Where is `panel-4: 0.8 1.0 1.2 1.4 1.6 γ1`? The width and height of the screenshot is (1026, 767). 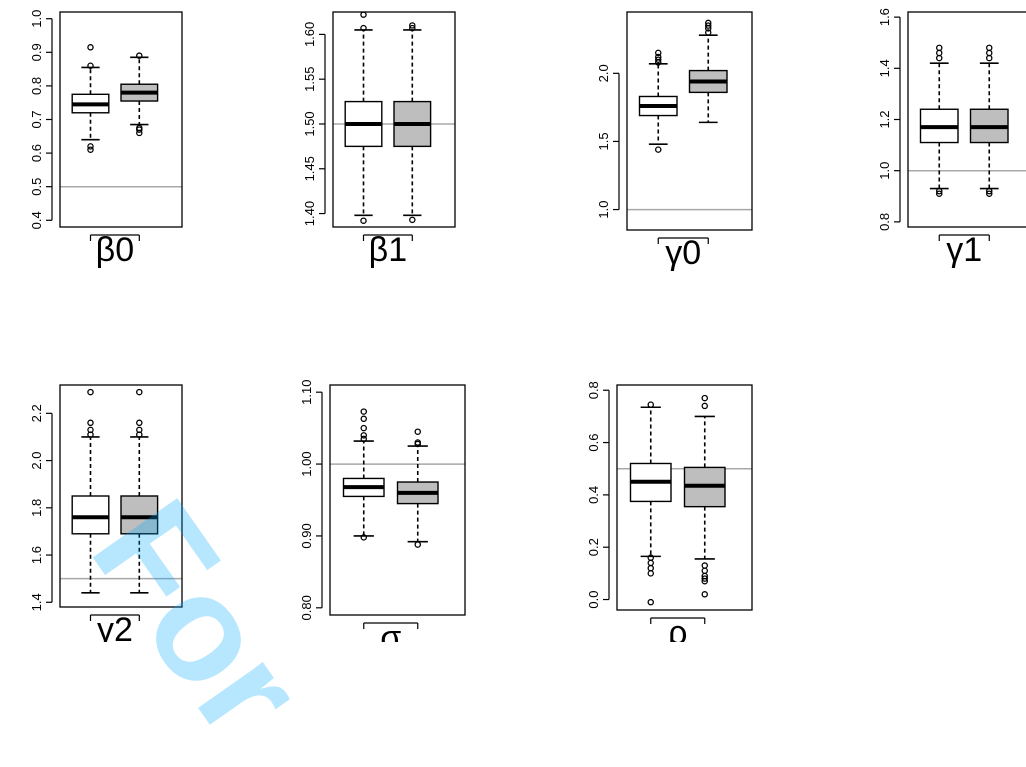
panel-4: 0.8 1.0 1.2 1.4 1.6 γ1 is located at coordinates (951, 138).